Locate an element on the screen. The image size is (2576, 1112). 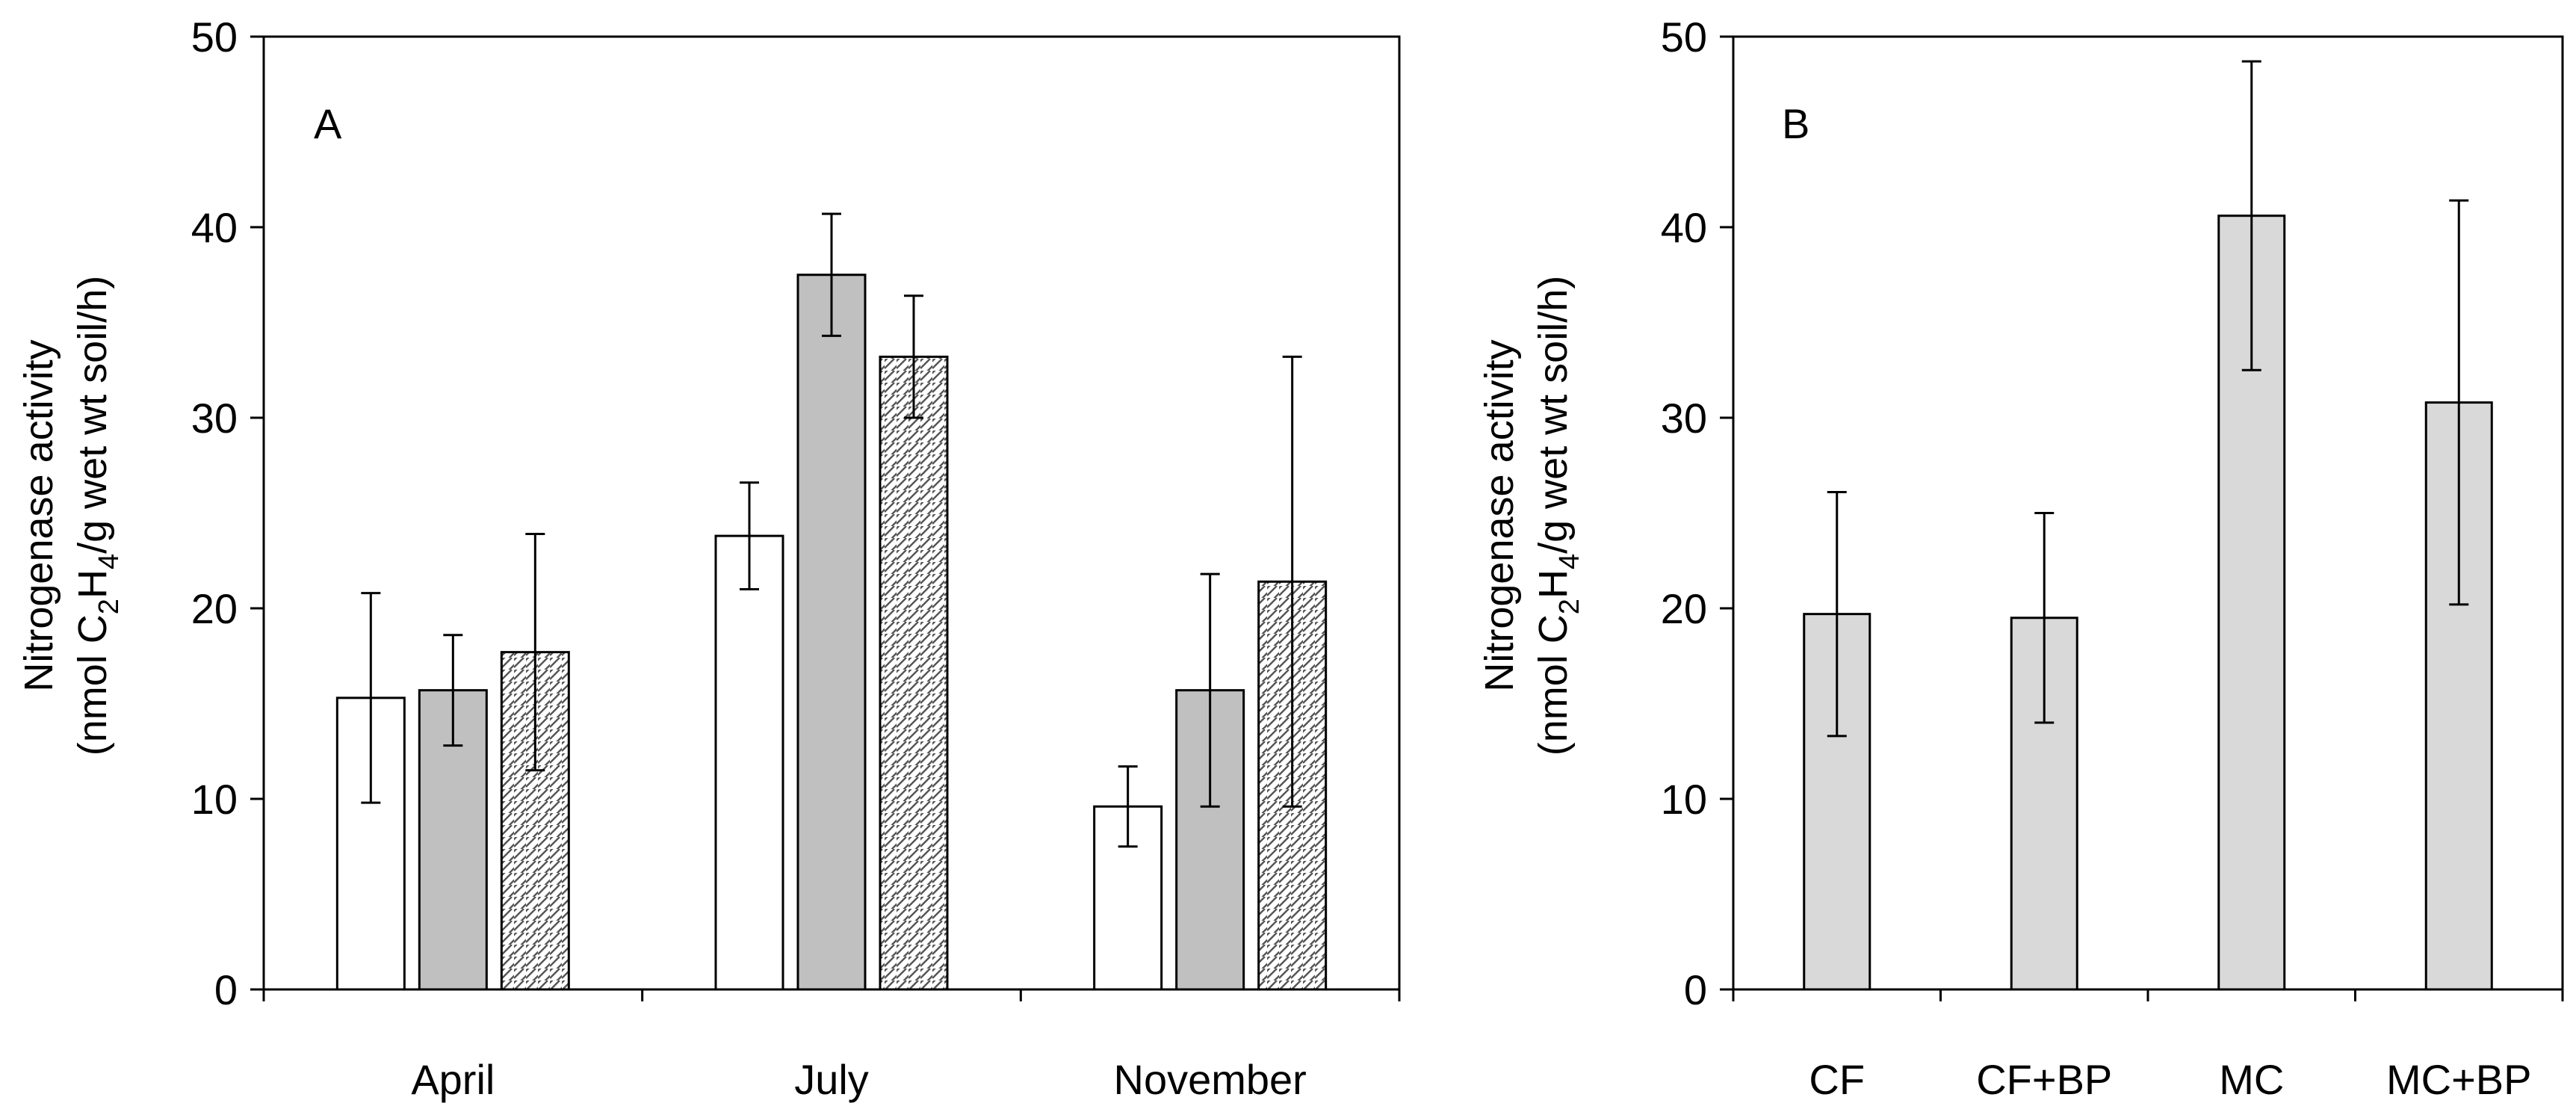
panel-a-ylabel-line1: Nitrogenase activity is located at coordinates (38, 515).